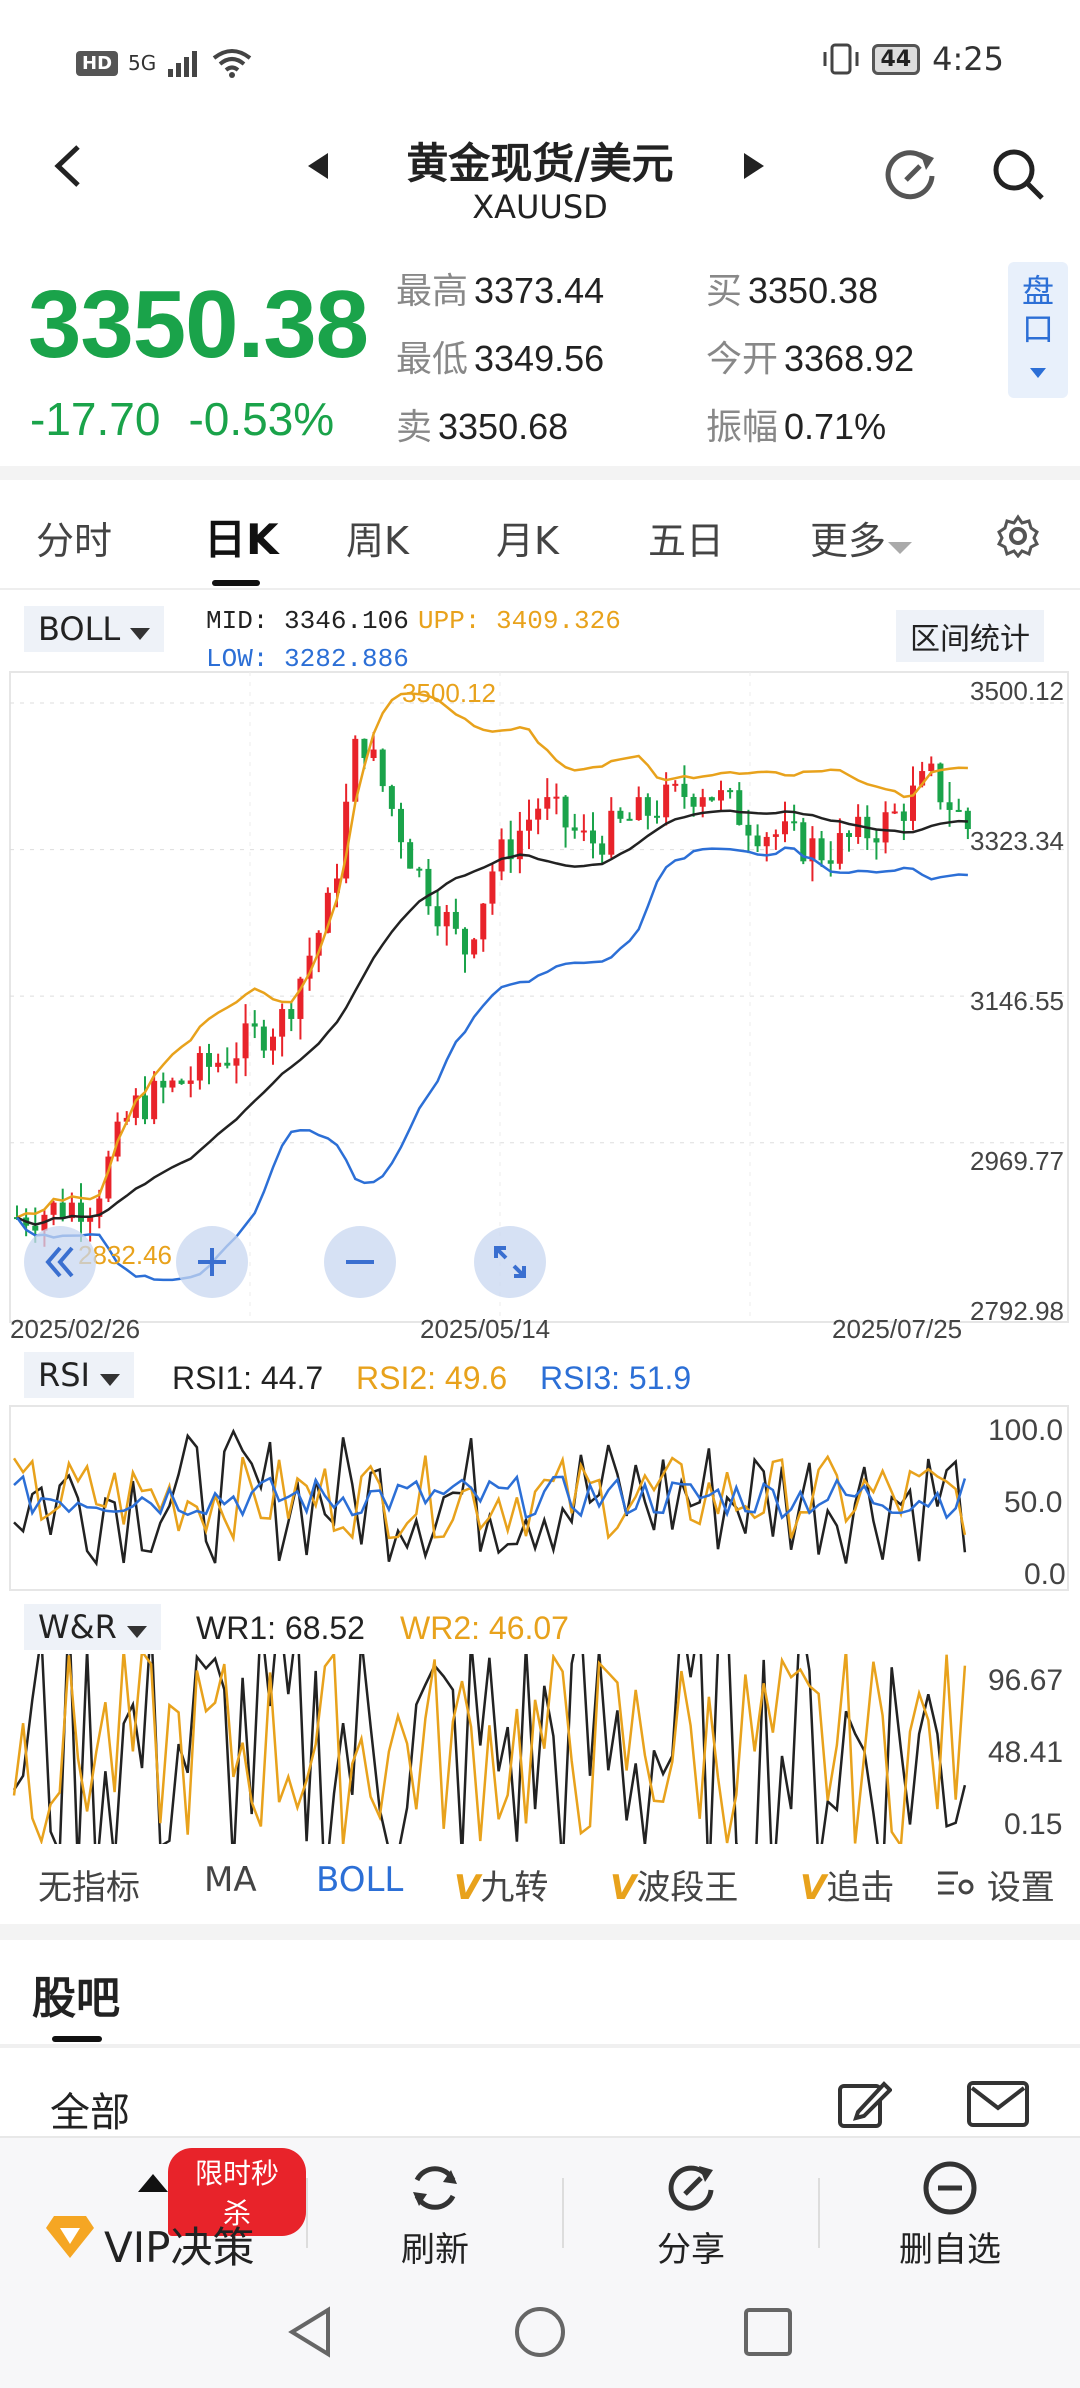  I want to click on high-cell: 最高 3373.44, so click(500, 290).